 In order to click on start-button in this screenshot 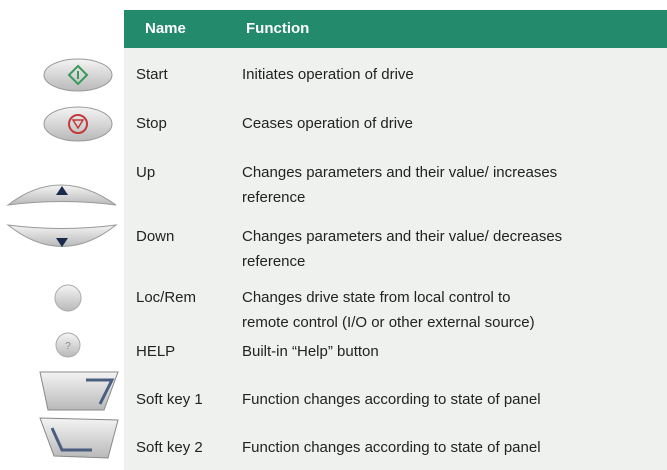, I will do `click(78, 75)`.